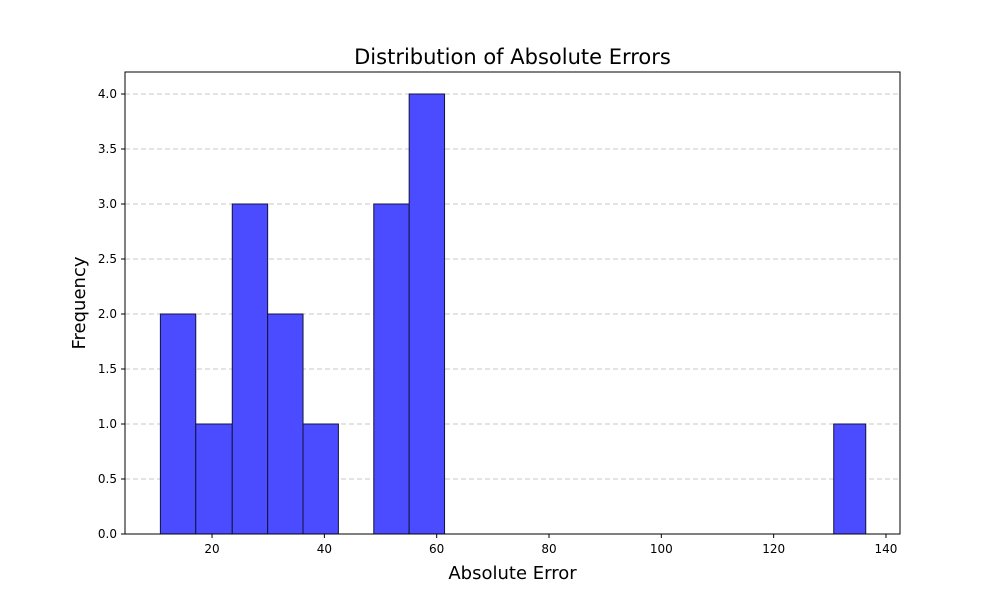 The image size is (1000, 600). Describe the element at coordinates (512, 57) in the screenshot. I see `chart-title: Distribution of Absolute Errors` at that location.